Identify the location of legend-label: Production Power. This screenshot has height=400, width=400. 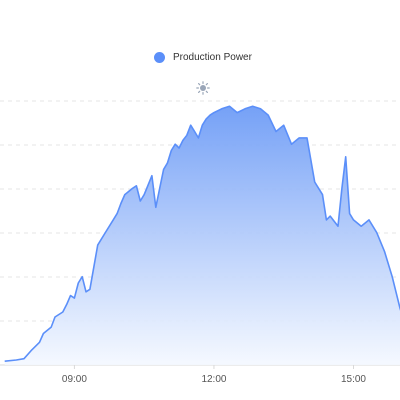
(212, 57).